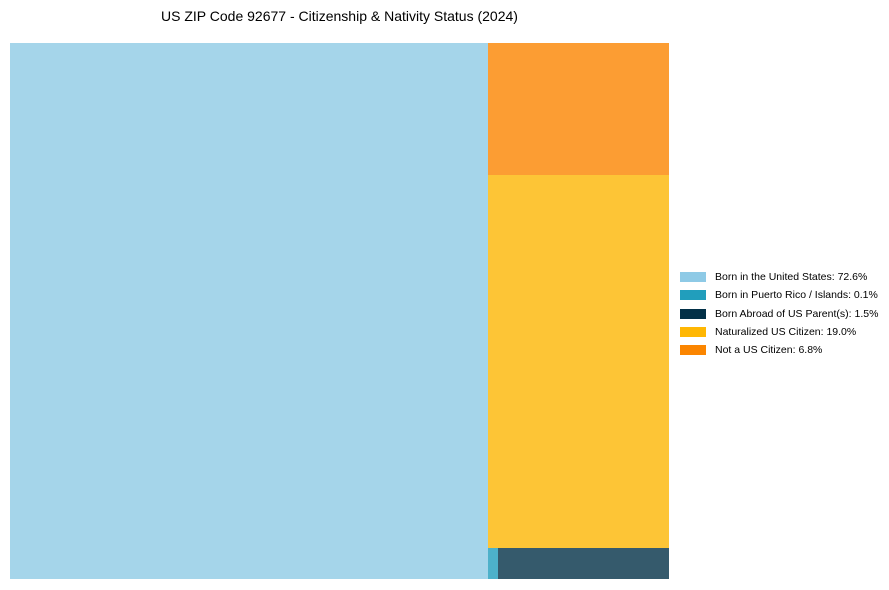 Image resolution: width=889 pixels, height=590 pixels. Describe the element at coordinates (786, 332) in the screenshot. I see `legend-label: Naturalized US Citizen: 19.0%` at that location.